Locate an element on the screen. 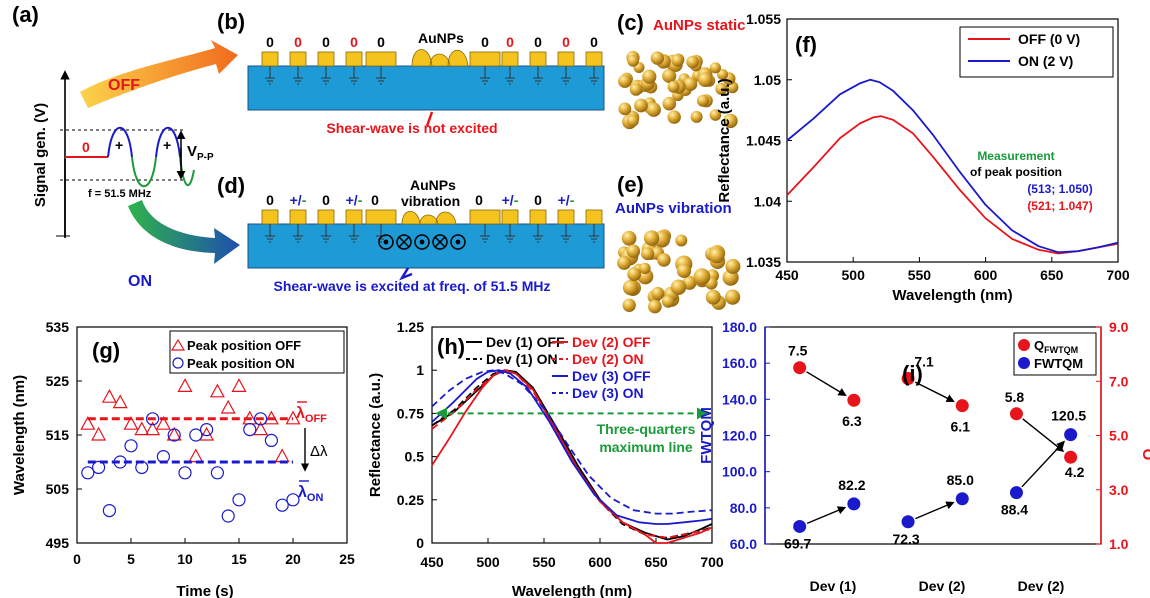 The image size is (1150, 598). legend-entry: Dev (1) OFF is located at coordinates (525, 342).